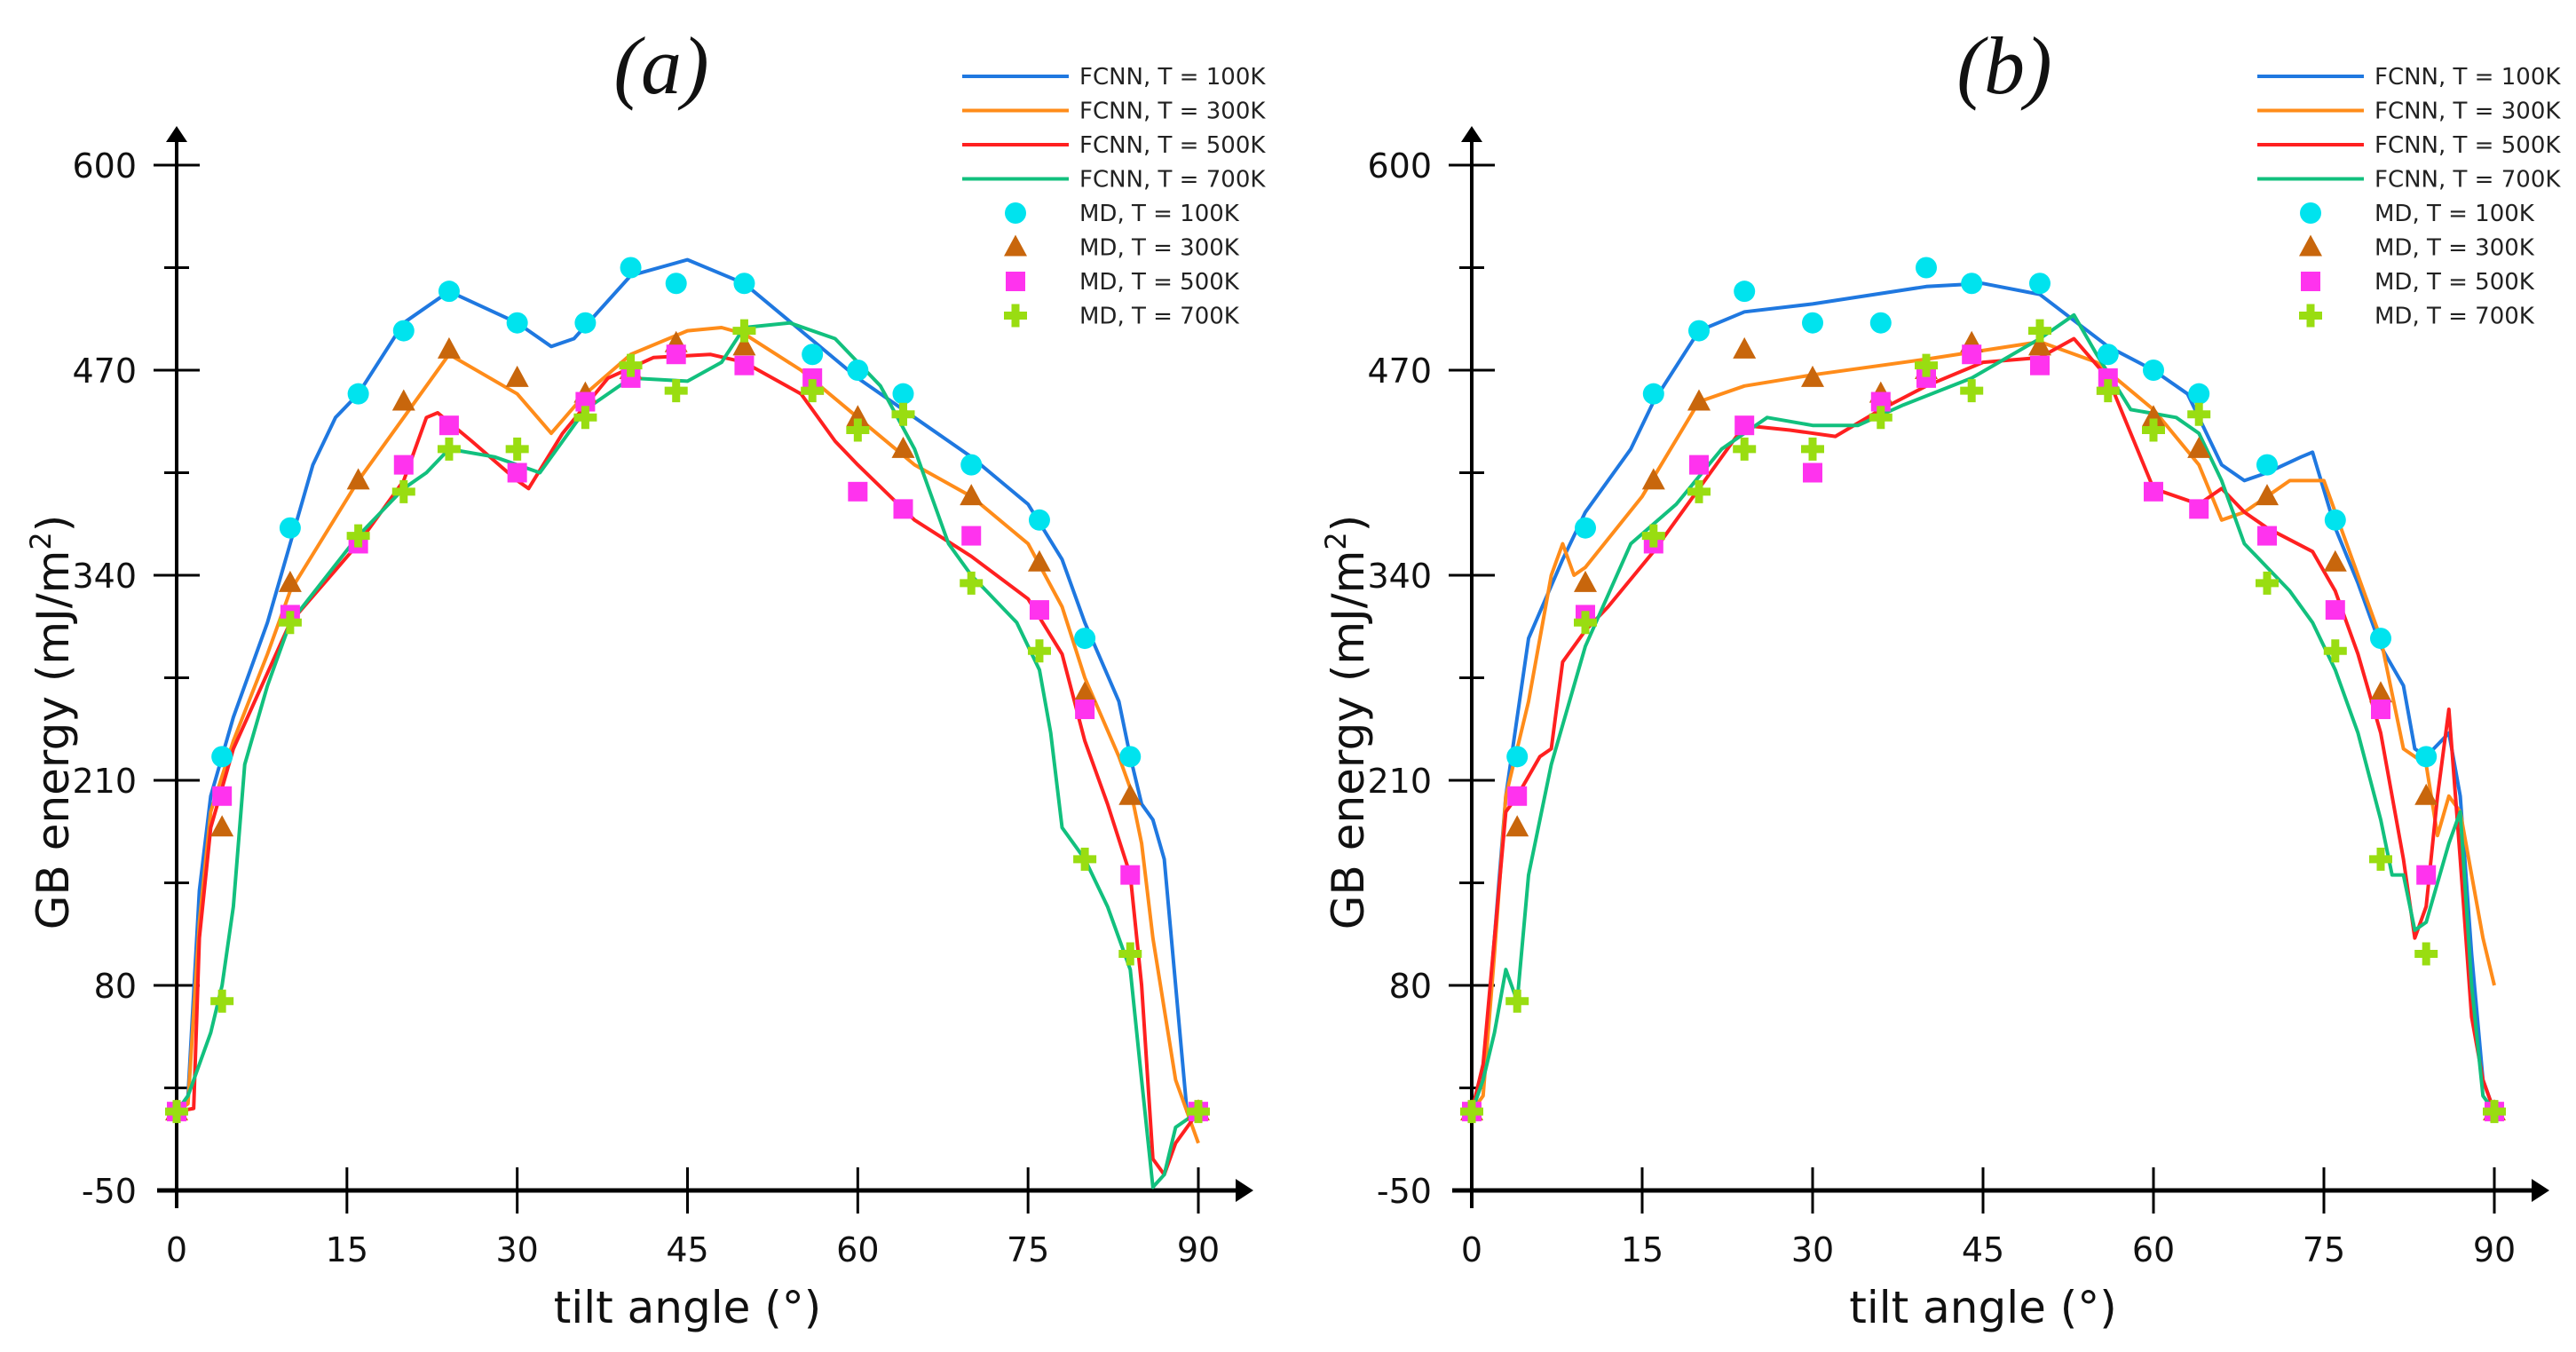  What do you see at coordinates (1172, 145) in the screenshot?
I see `legend-label: FCNN, T = 500K` at bounding box center [1172, 145].